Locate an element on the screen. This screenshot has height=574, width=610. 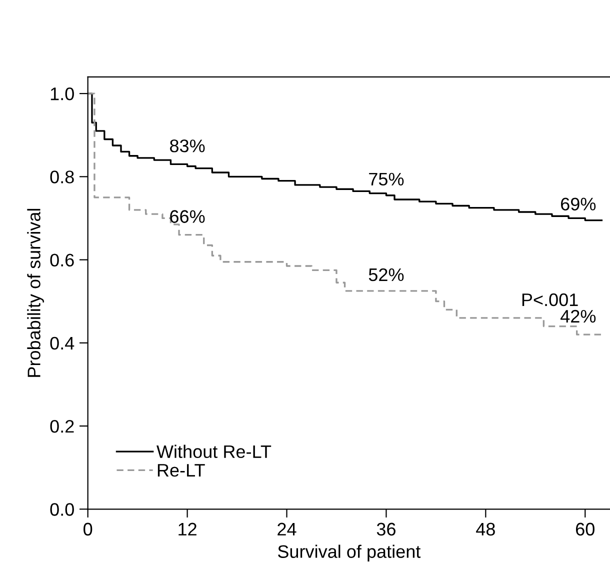
x-tick-label: 48 is located at coordinates (485, 529).